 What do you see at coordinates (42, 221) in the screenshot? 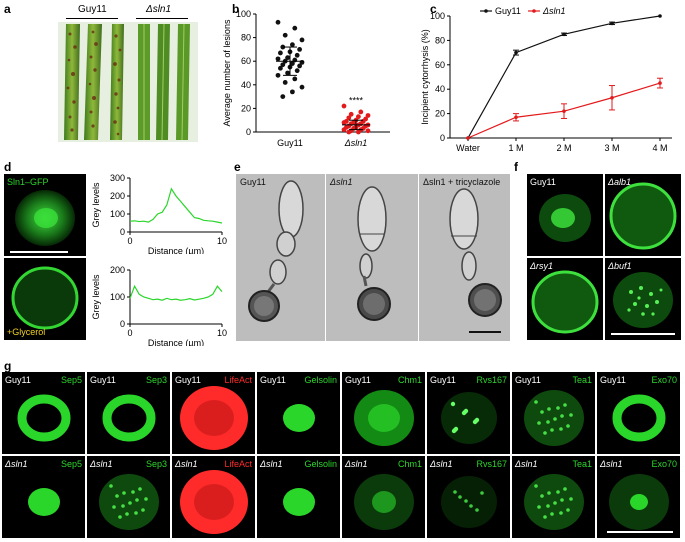
I see `gfp-cell-image` at bounding box center [42, 221].